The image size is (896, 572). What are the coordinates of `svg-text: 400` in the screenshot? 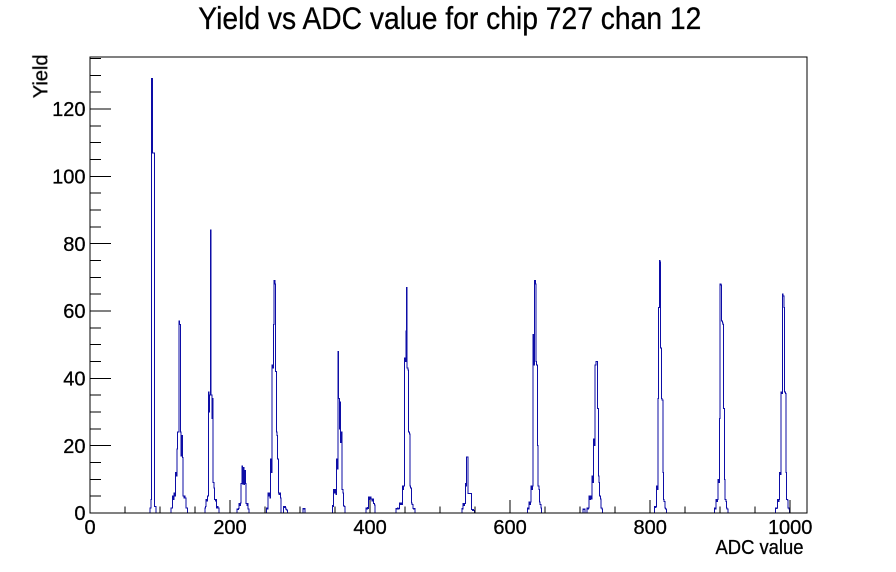 It's located at (369, 528).